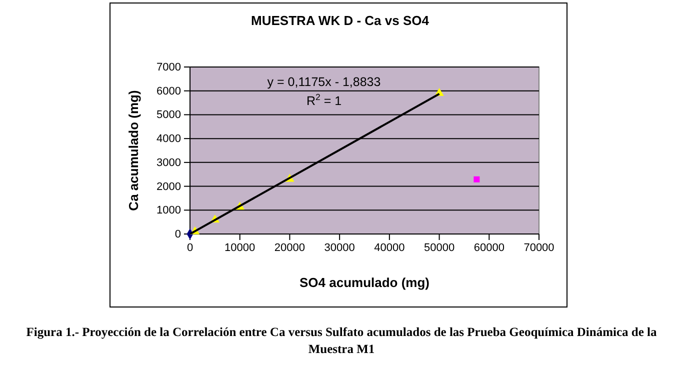  I want to click on x-tick-label: 10000, so click(240, 248).